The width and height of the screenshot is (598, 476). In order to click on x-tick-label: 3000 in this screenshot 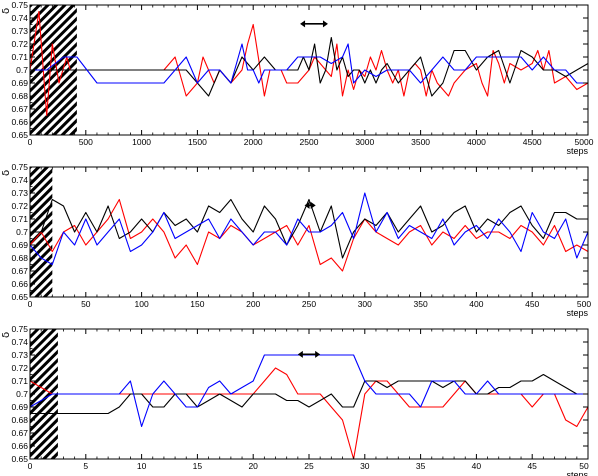, I will do `click(364, 142)`.